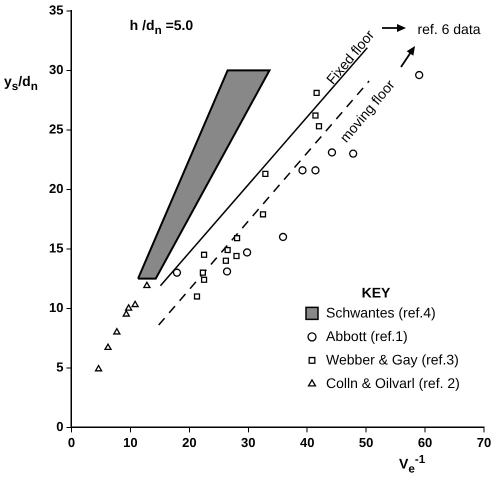 The width and height of the screenshot is (496, 490). What do you see at coordinates (56, 69) in the screenshot?
I see `y-tick-label: 30` at bounding box center [56, 69].